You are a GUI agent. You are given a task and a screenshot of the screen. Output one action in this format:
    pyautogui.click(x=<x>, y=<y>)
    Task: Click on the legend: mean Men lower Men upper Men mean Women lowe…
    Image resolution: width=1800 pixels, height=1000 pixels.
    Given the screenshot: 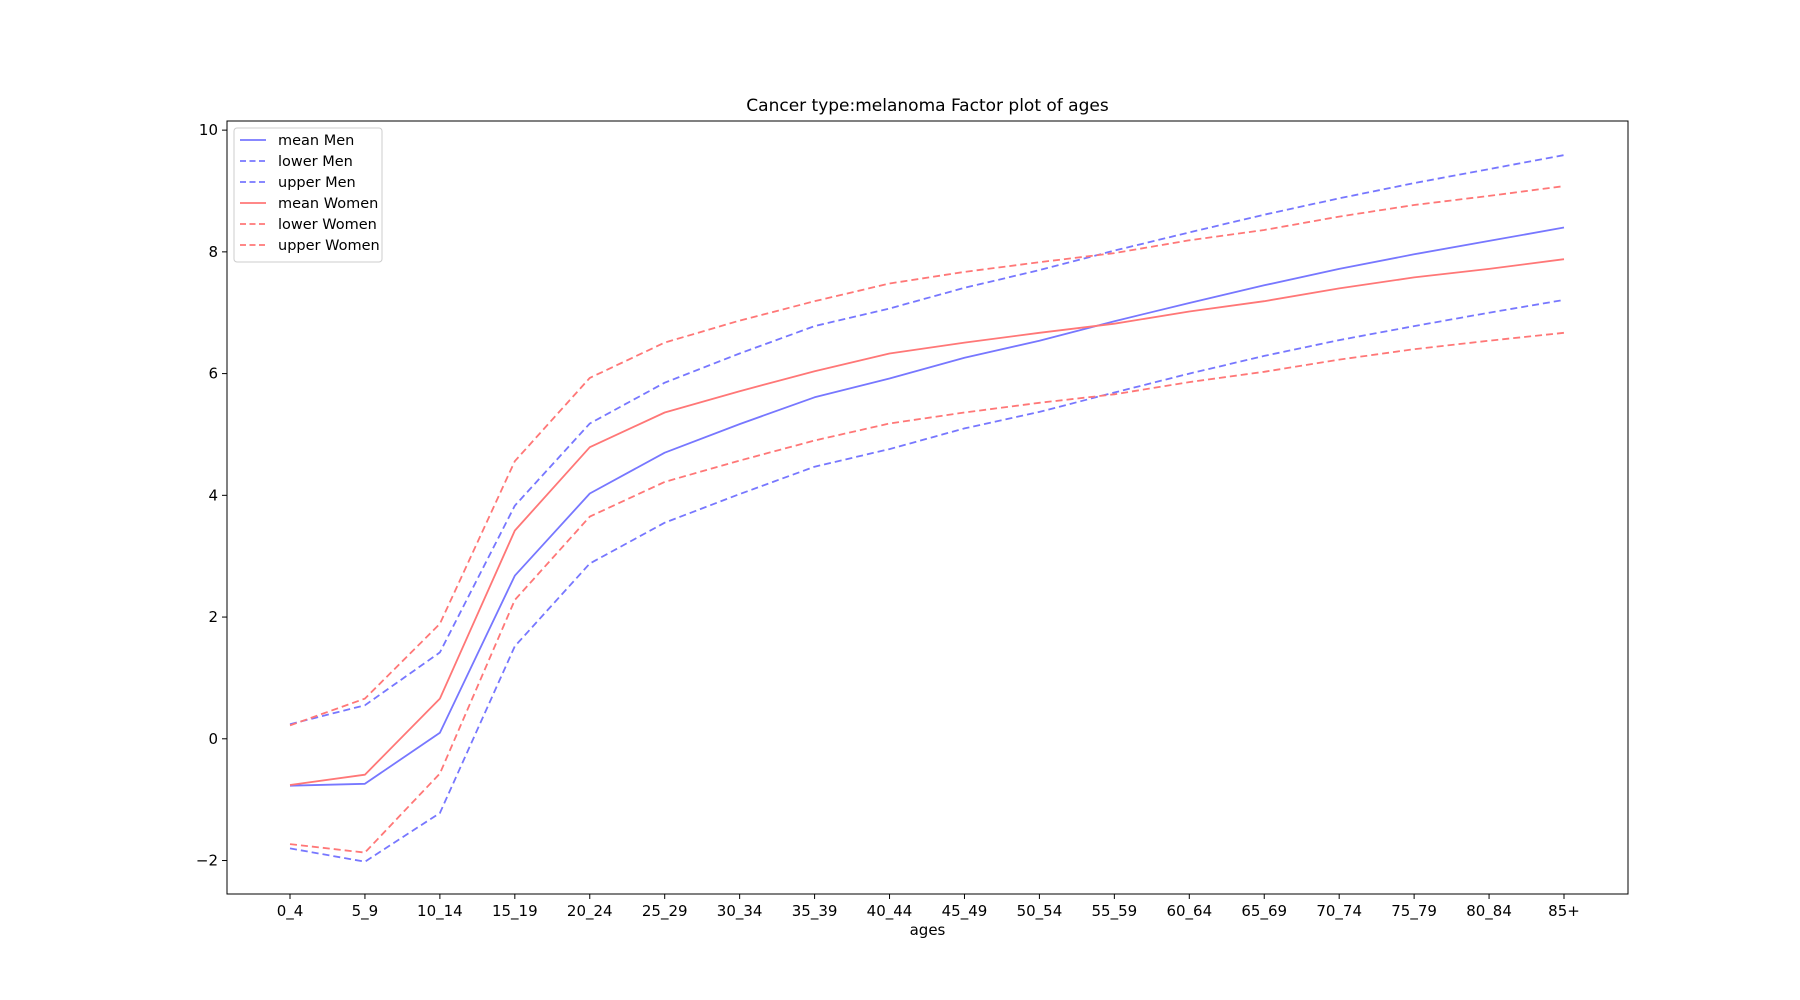 What is the action you would take?
    pyautogui.click(x=308, y=195)
    